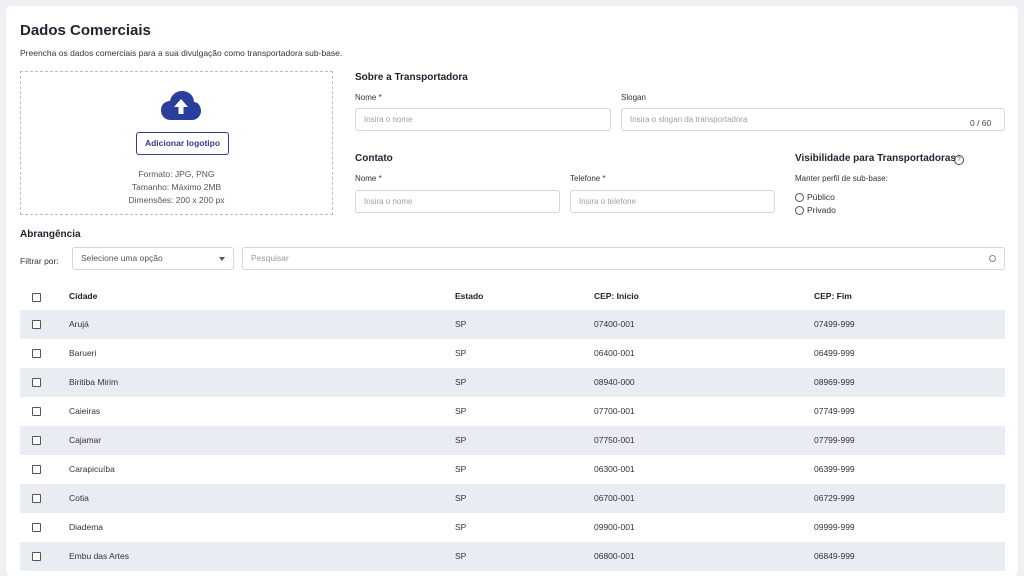 This screenshot has width=1024, height=576. I want to click on city-cell: Cajamar, so click(85, 440).